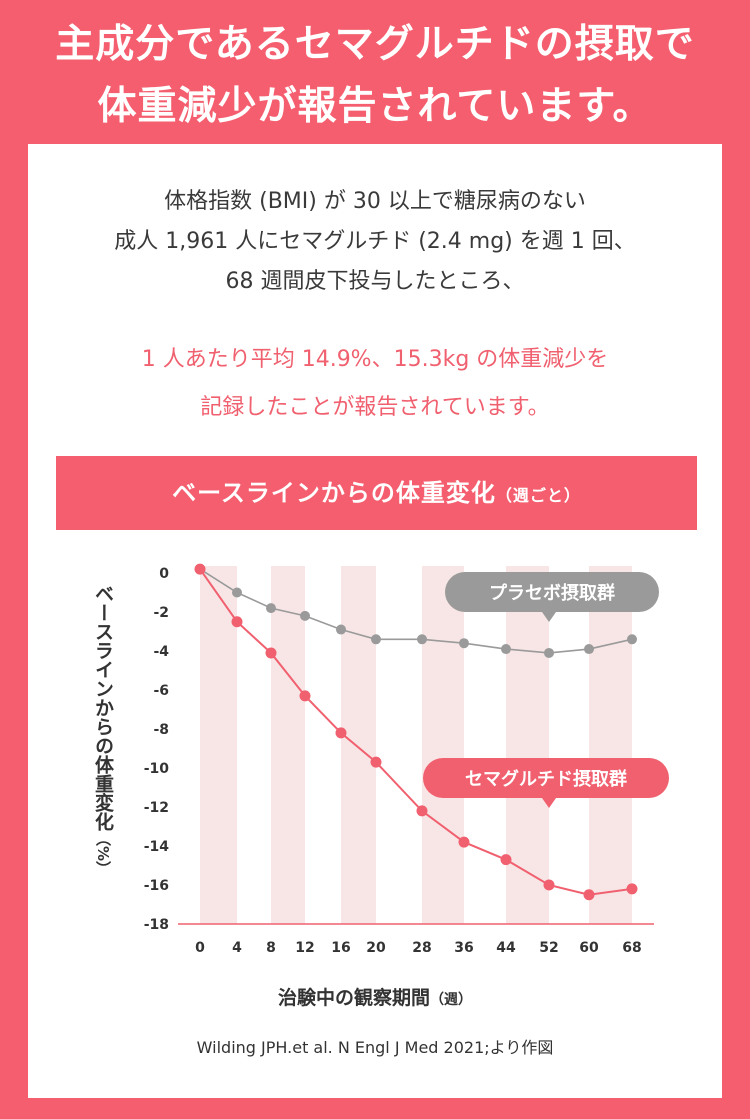 The height and width of the screenshot is (1119, 750). What do you see at coordinates (156, 886) in the screenshot?
I see `y-tick-label: -16` at bounding box center [156, 886].